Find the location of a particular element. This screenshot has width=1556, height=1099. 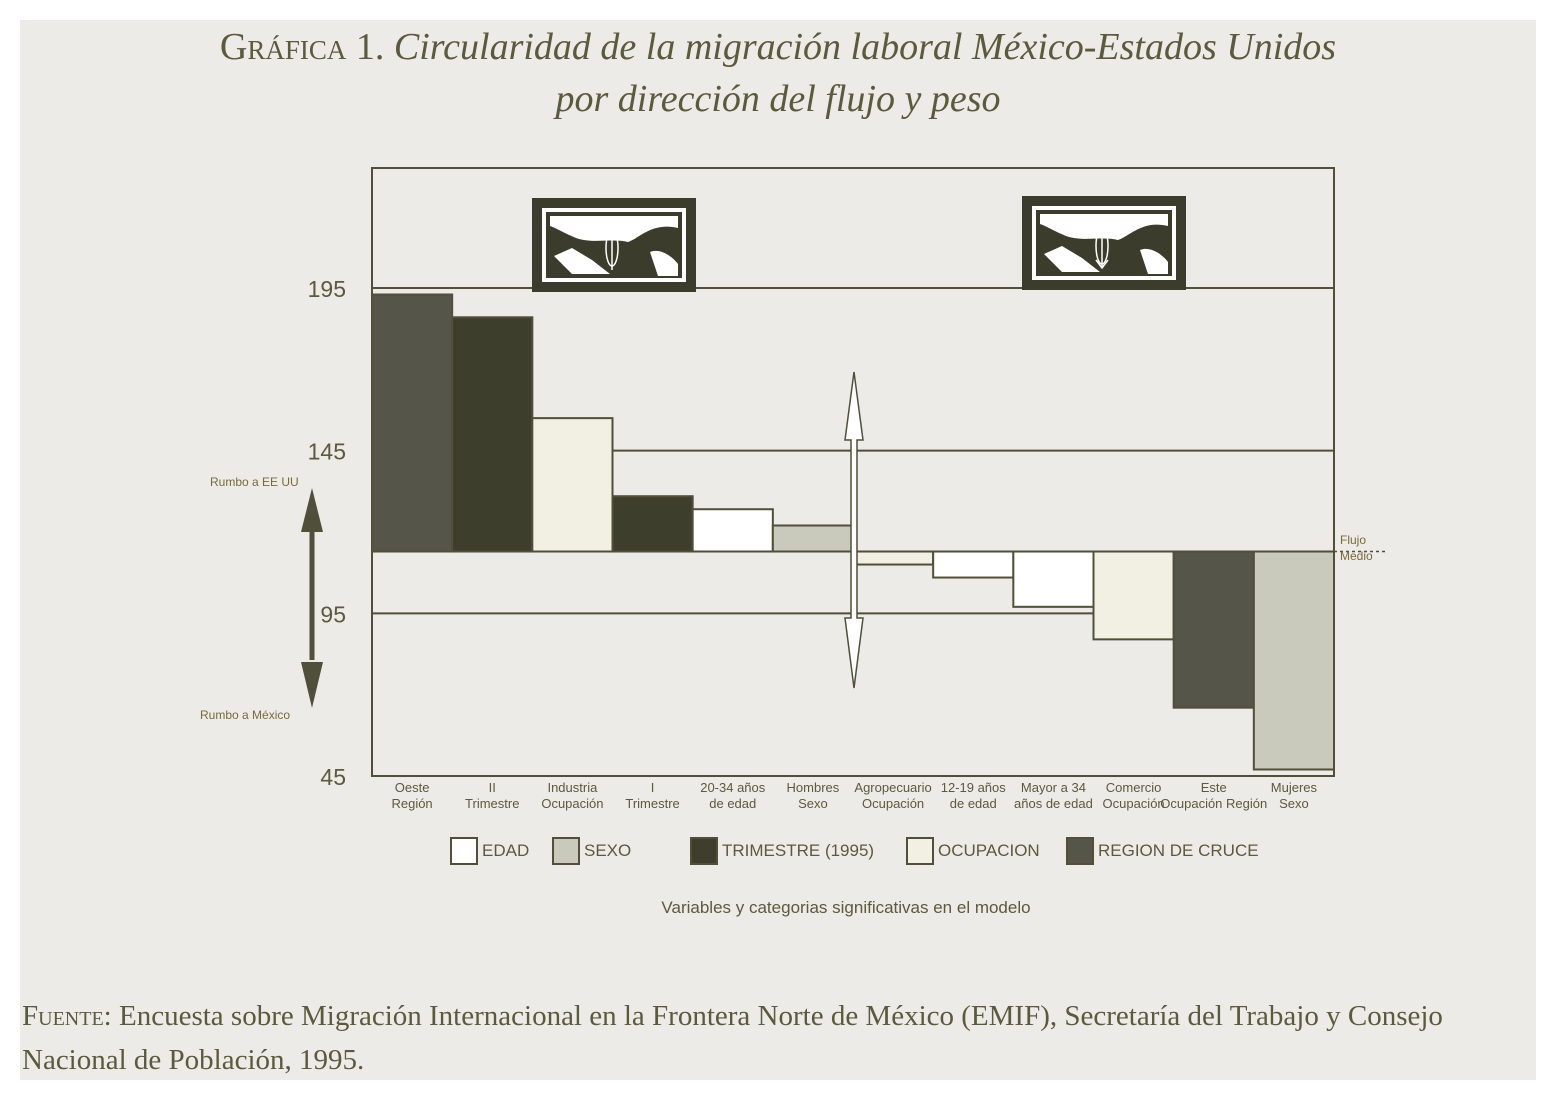

map-icon-left-yucatan-shape is located at coordinates (664, 263).